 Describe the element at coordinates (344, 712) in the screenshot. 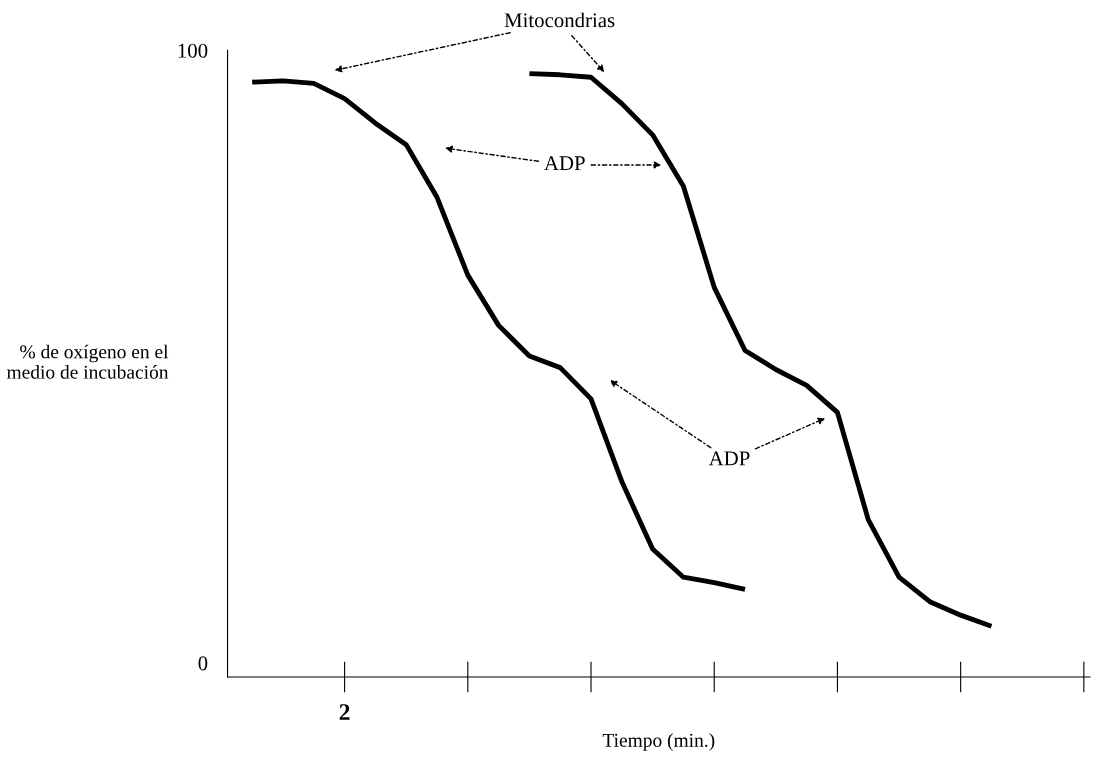

I see `x-tick-label: 2` at that location.